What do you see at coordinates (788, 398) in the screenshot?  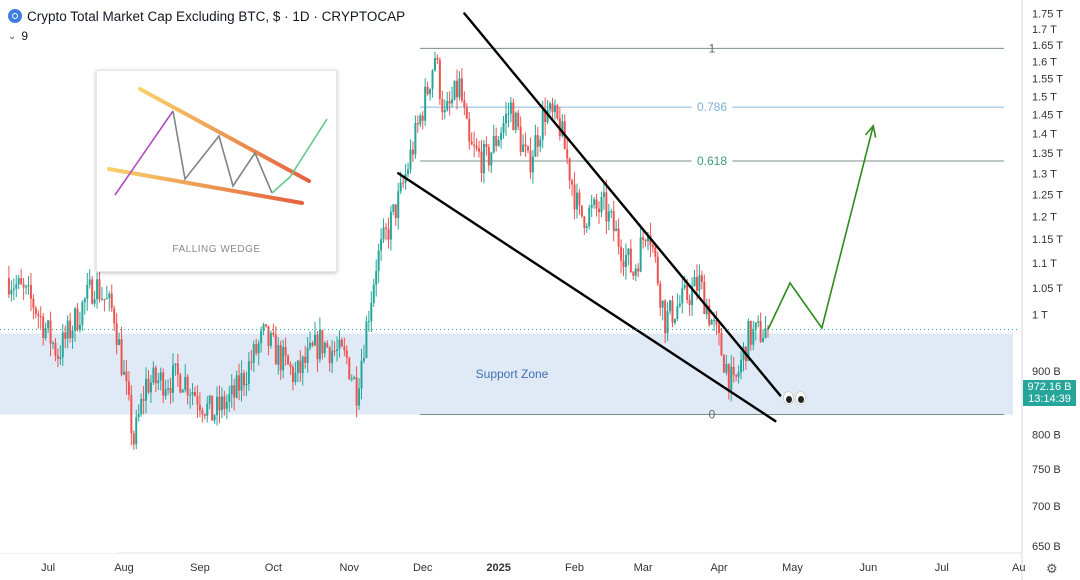 I see `eye-left` at bounding box center [788, 398].